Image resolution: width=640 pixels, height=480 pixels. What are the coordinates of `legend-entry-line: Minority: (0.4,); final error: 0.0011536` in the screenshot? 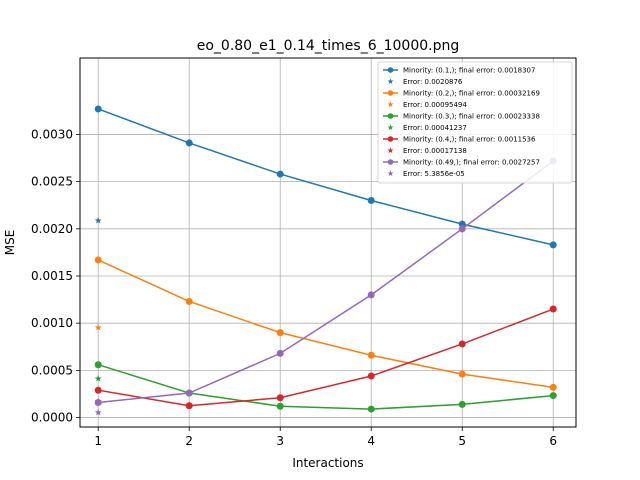 It's located at (459, 140).